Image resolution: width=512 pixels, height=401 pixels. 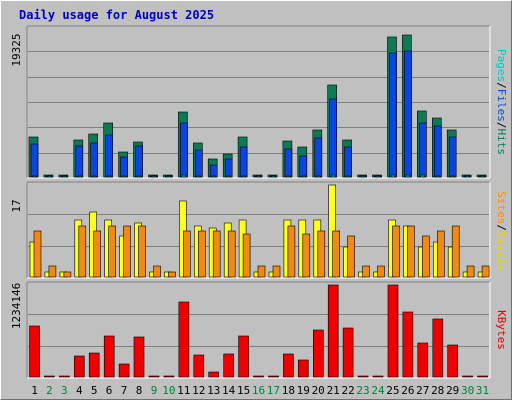 I want to click on y-max-label: 1234146, so click(x=16, y=306).